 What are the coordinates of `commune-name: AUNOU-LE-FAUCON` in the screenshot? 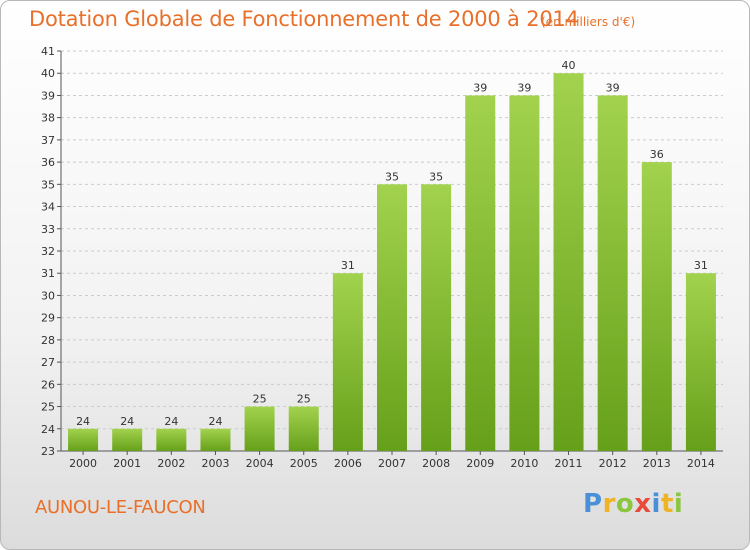 It's located at (120, 507).